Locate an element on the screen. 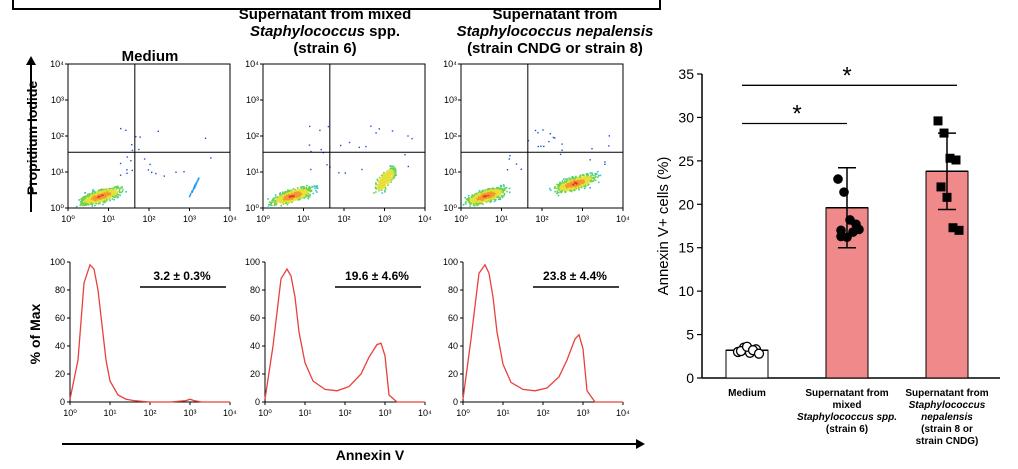 This screenshot has height=469, width=1018. y-tick-label: 20 is located at coordinates (255, 374).